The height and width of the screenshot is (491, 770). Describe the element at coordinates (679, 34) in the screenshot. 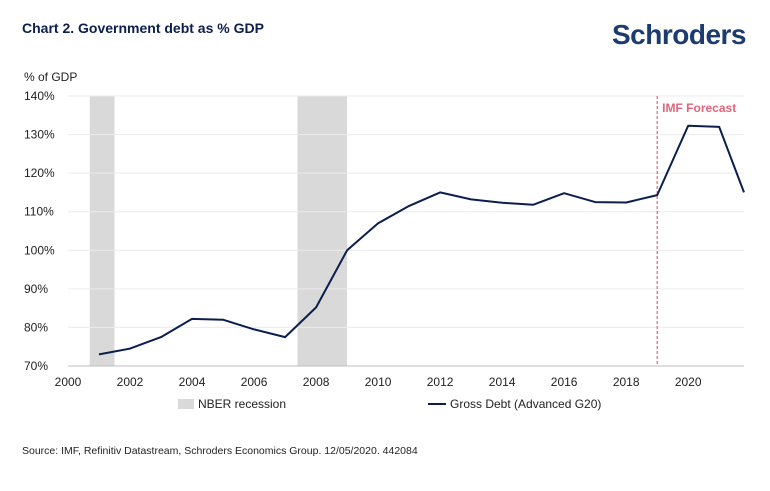

I see `schroders-logo: Schroders` at that location.